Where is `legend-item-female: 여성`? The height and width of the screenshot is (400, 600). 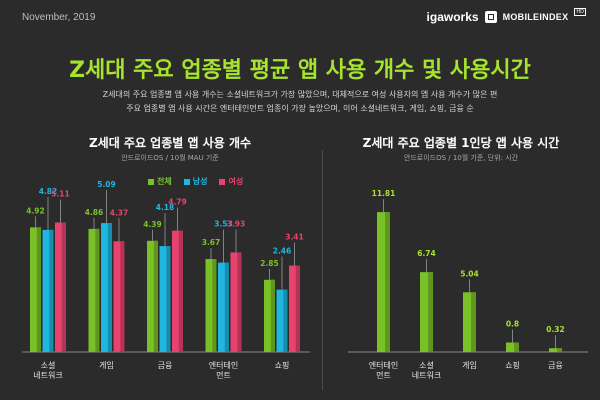
legend-item-female: 여성 is located at coordinates (231, 181).